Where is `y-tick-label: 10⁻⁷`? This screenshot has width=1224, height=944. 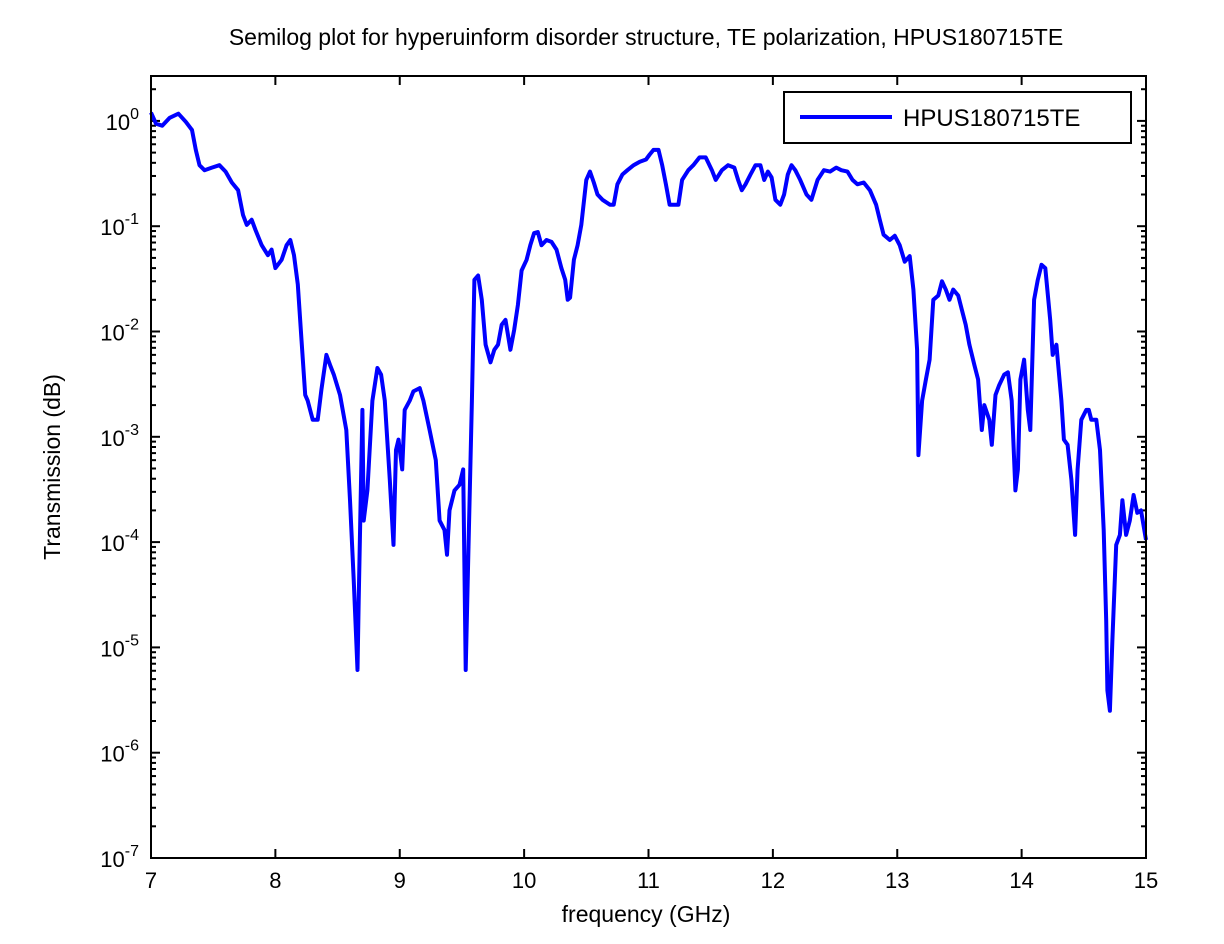
y-tick-label: 10⁻⁷ is located at coordinates (119, 857).